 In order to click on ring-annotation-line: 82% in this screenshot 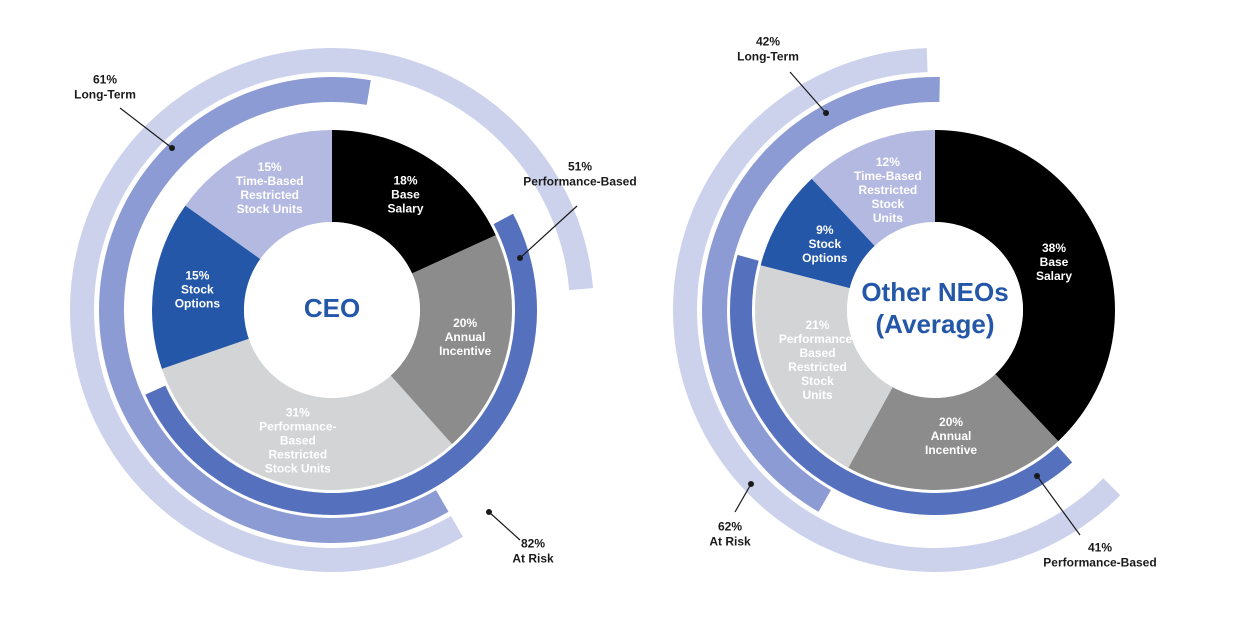, I will do `click(533, 544)`.